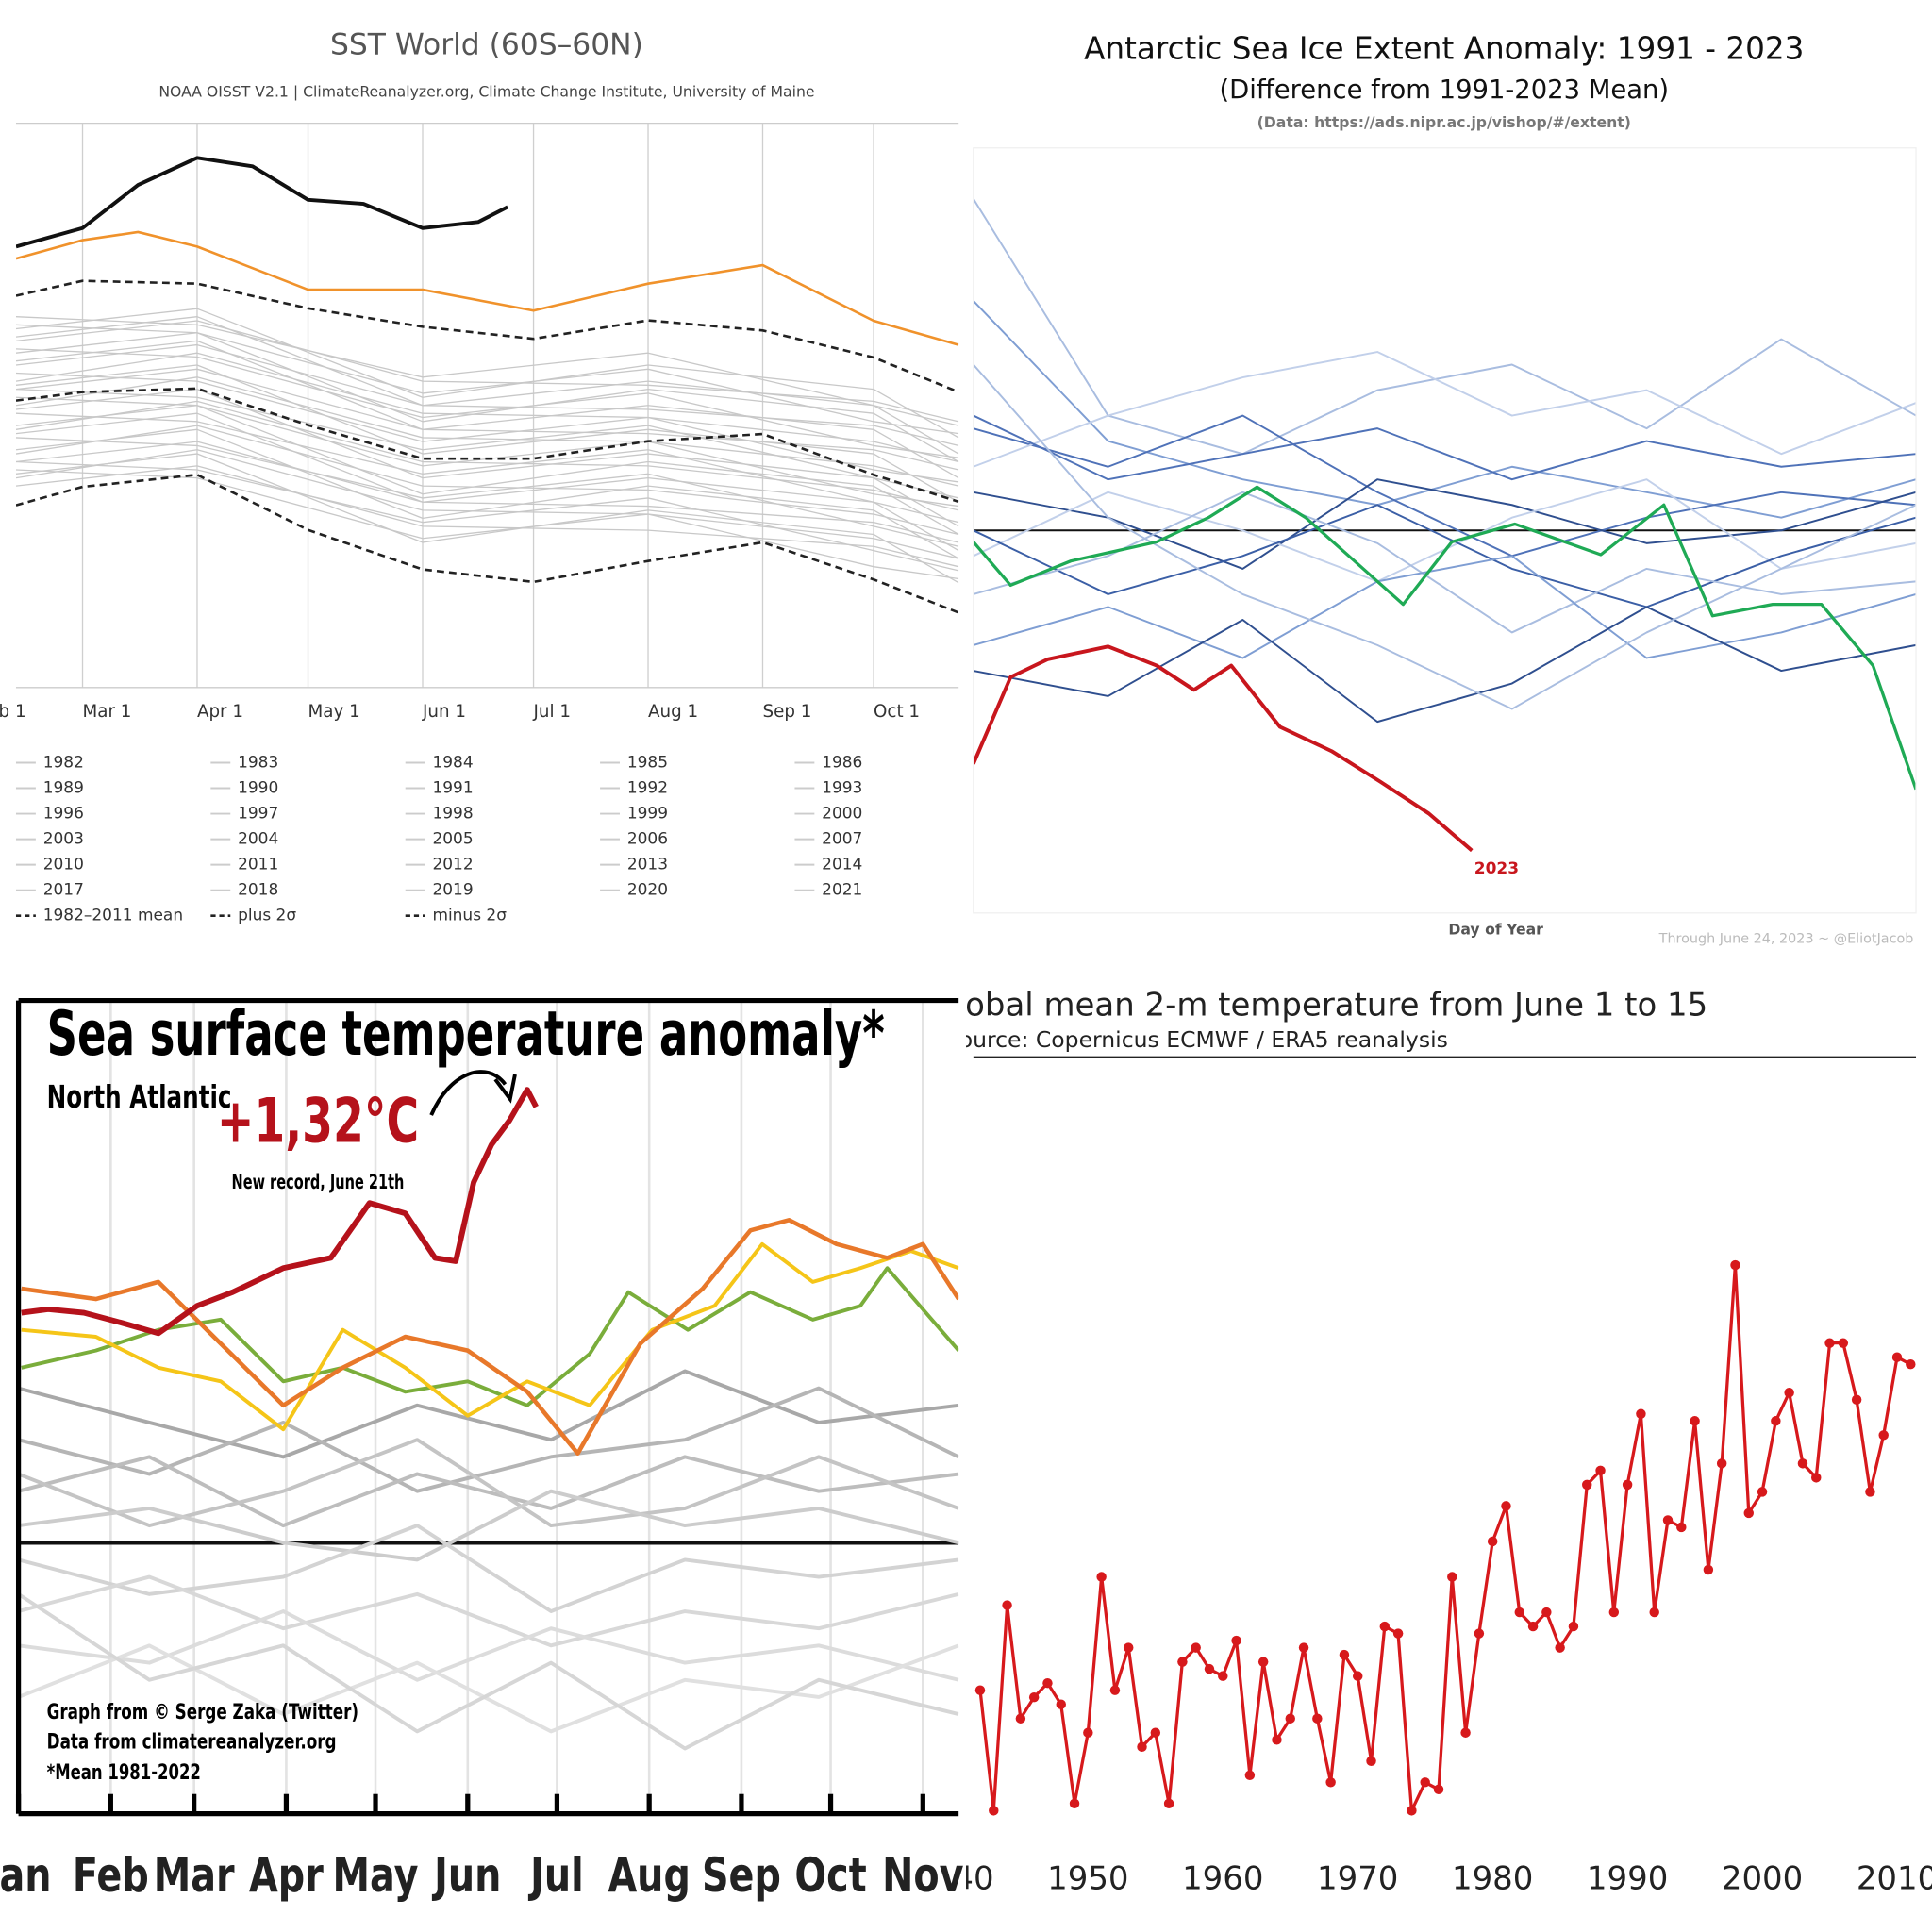 This screenshot has height=1932, width=1932. I want to click on x-tick-label: Jul 1, so click(552, 712).